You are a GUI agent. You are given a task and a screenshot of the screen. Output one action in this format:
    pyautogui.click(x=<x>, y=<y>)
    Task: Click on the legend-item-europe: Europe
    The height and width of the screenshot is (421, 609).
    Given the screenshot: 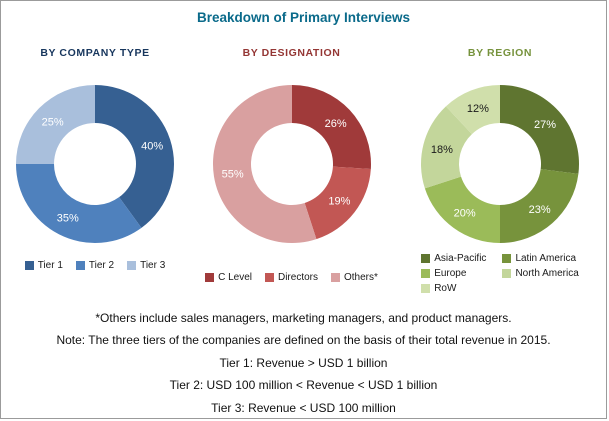 What is the action you would take?
    pyautogui.click(x=453, y=273)
    